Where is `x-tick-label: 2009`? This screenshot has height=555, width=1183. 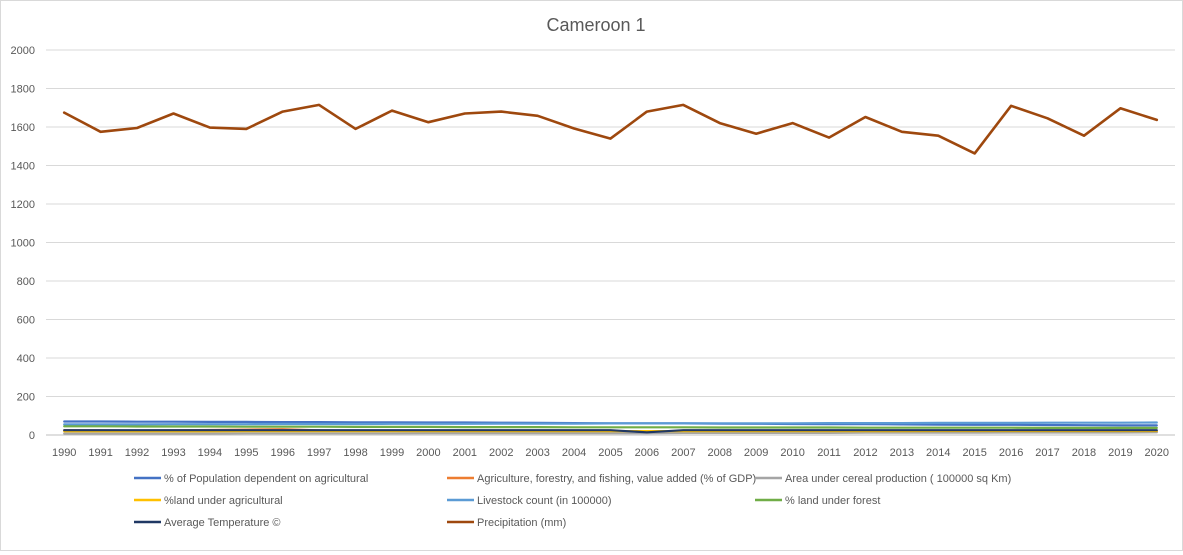 x-tick-label: 2009 is located at coordinates (756, 453).